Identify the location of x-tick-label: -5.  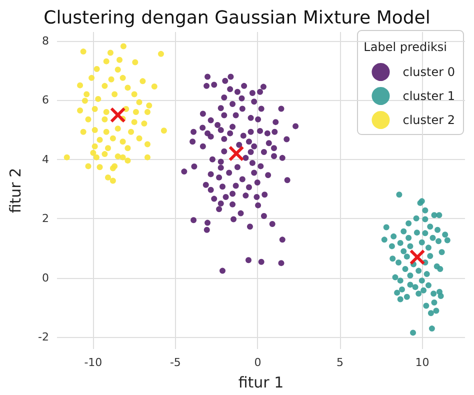
(175, 362).